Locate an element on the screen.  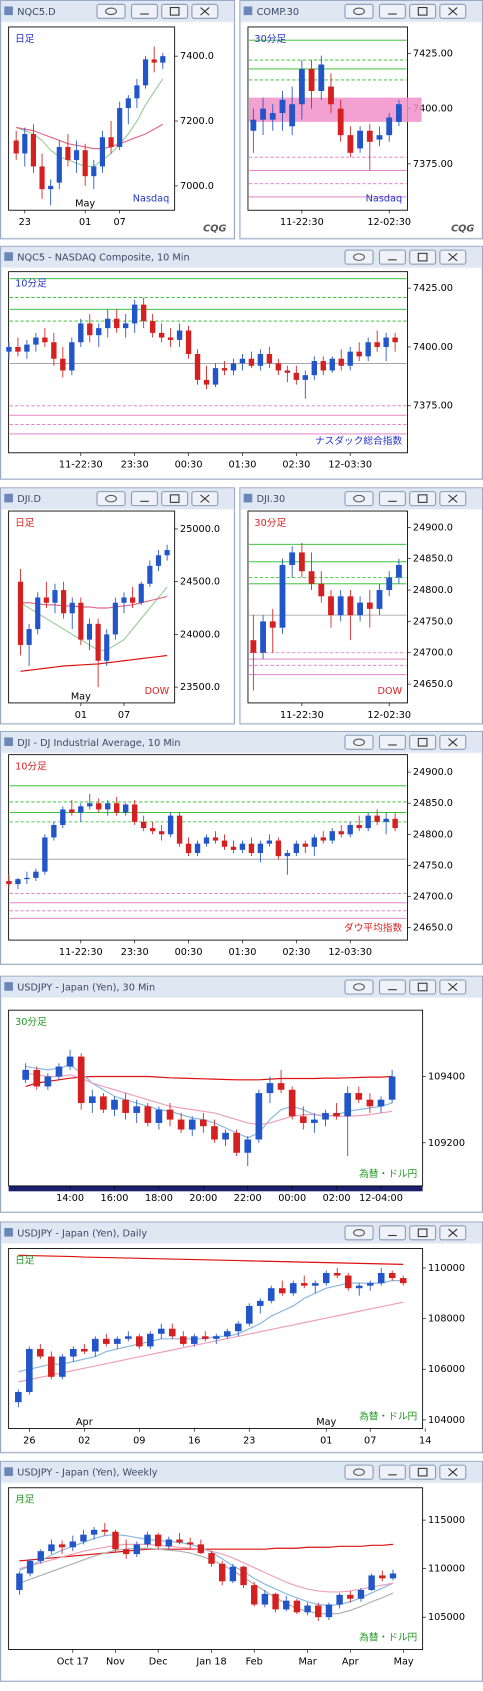
y-tick-label: 7000.0 is located at coordinates (197, 186).